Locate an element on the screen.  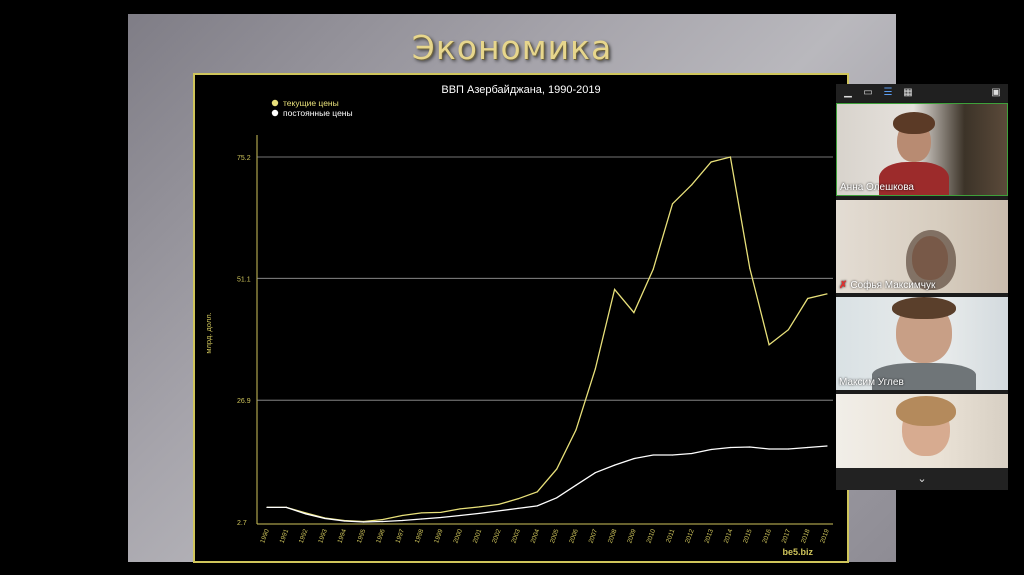
participant-name: Анна Олешкова is located at coordinates (877, 187).